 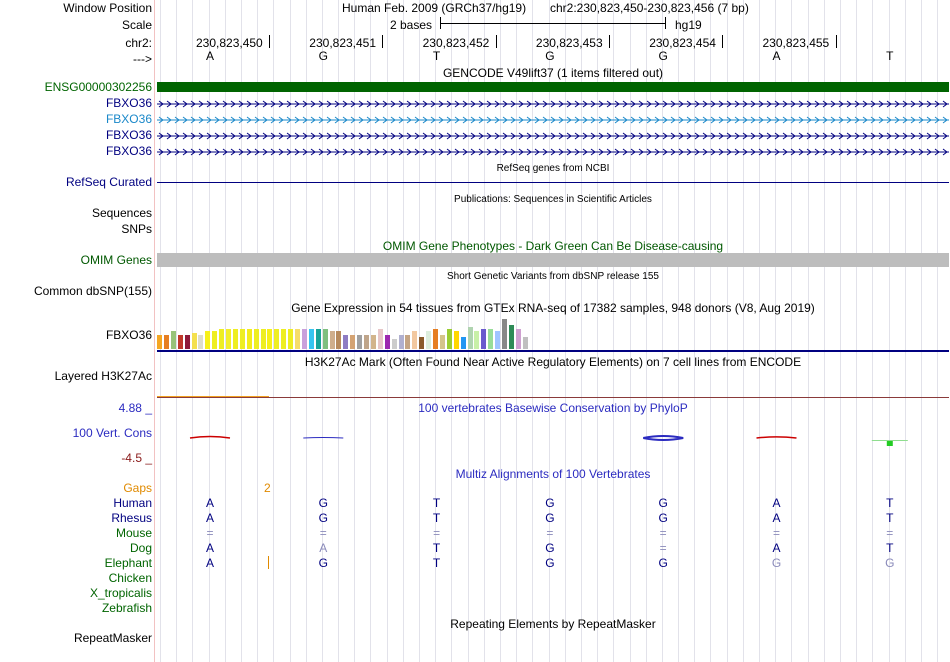 What do you see at coordinates (131, 518) in the screenshot?
I see `species-label: Rhesus` at bounding box center [131, 518].